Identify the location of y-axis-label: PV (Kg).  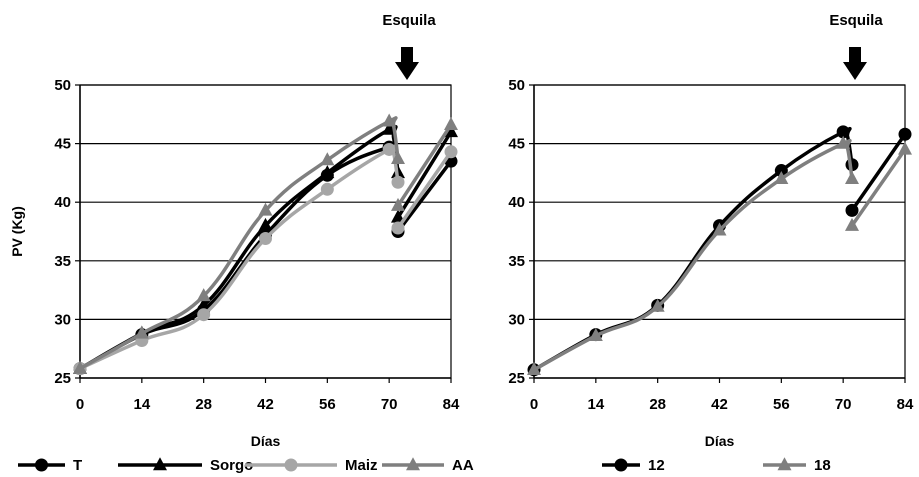
(17, 231).